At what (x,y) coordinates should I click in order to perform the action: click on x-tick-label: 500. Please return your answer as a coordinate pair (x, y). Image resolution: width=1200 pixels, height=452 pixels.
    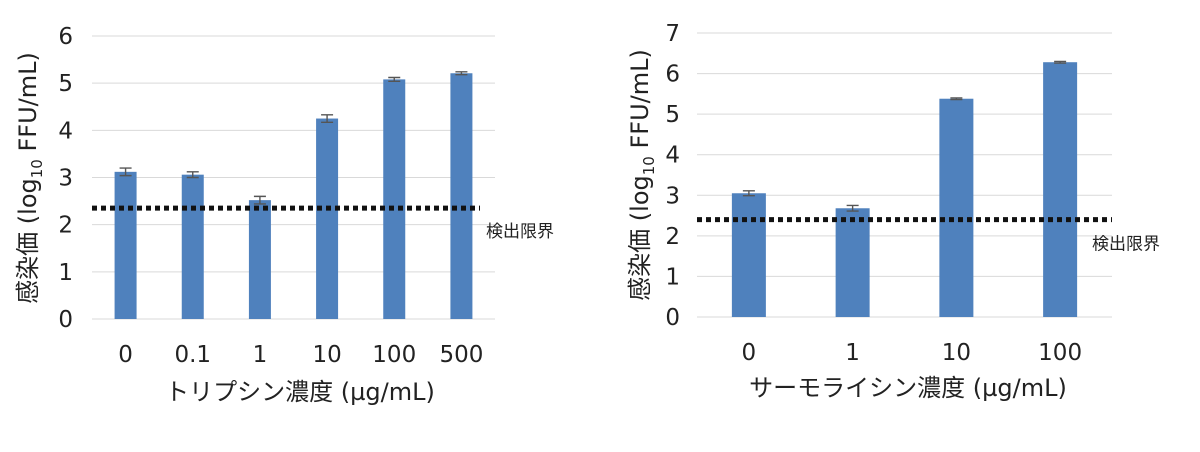
    Looking at the image, I should click on (461, 355).